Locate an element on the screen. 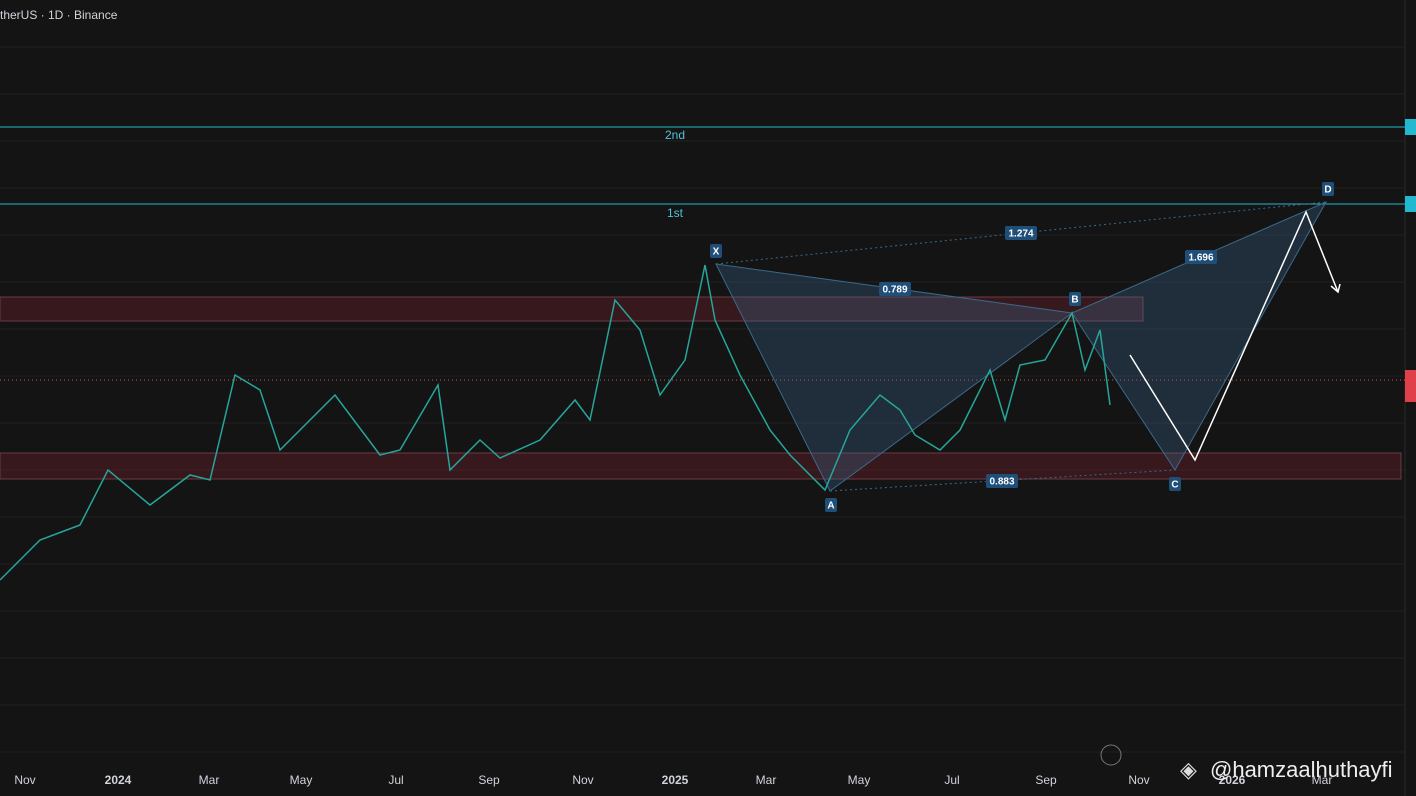  level-label: 1st is located at coordinates (675, 213).